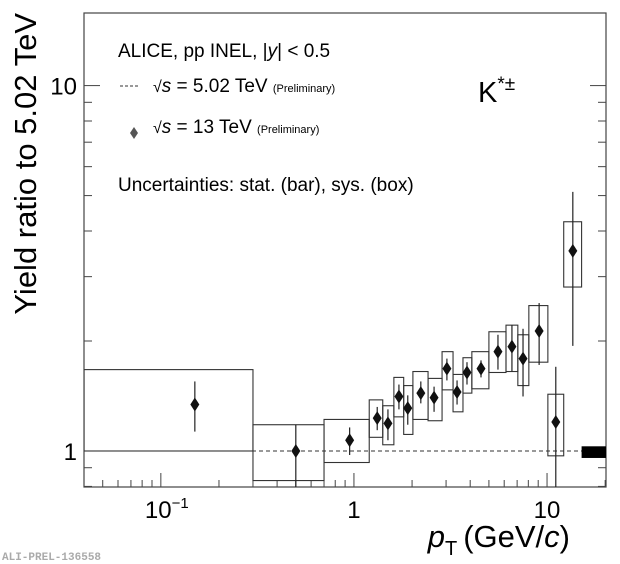 This screenshot has height=564, width=620. I want to click on x-tick-label-0.1: 10−1, so click(167, 509).